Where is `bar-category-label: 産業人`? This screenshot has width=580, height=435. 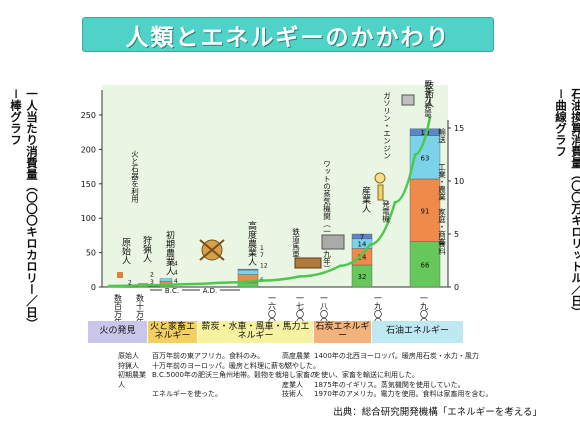
bar-category-label: 産業人 is located at coordinates (365, 199).